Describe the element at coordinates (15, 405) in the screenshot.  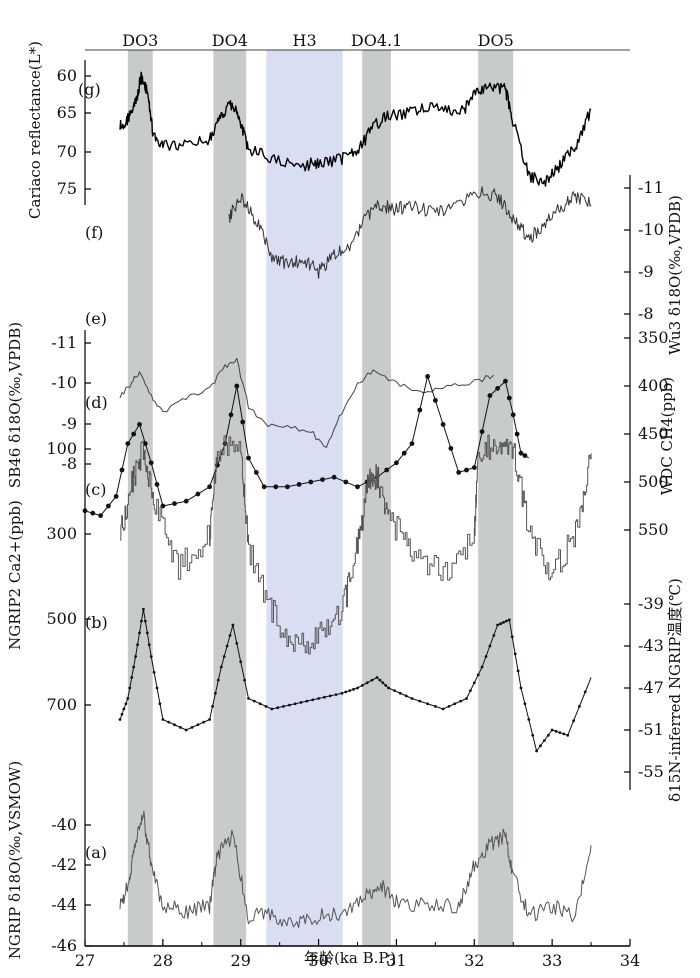
I see `y-axis-title-e: SB46 δ18O(‰,VPDB)` at that location.